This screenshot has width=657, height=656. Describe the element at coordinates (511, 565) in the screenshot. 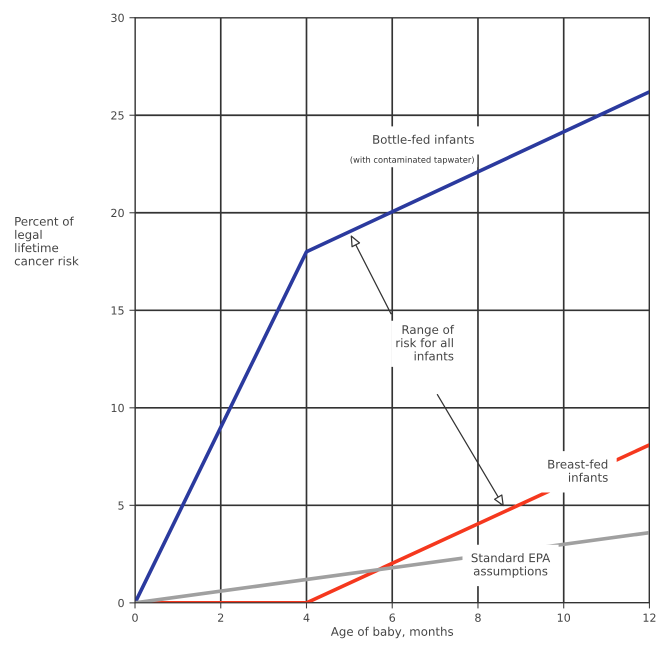

I see `series-label: Standard EPA assumptions` at that location.